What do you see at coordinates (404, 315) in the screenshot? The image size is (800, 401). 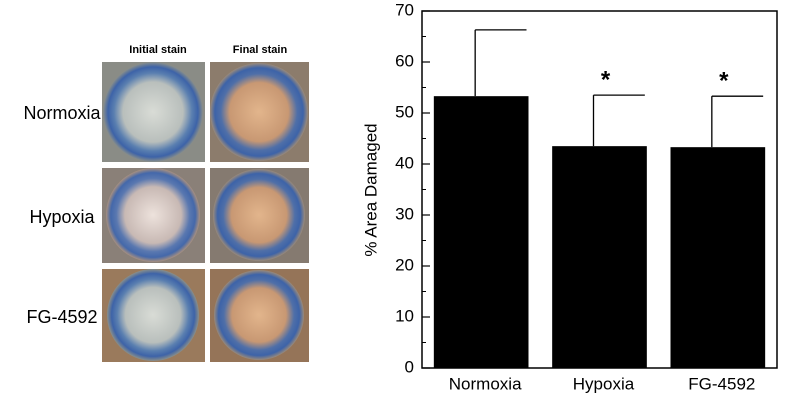 I see `y-tick-label: 10` at bounding box center [404, 315].